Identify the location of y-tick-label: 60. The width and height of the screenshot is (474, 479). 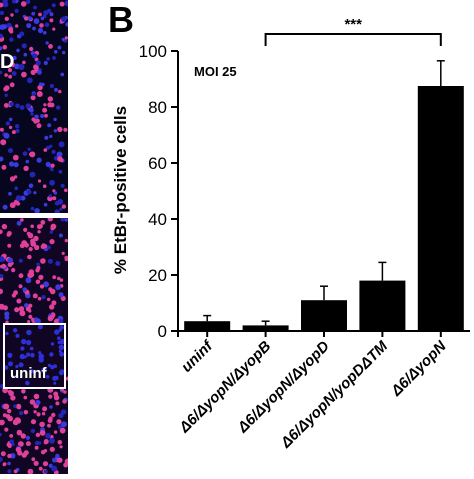
(157, 163).